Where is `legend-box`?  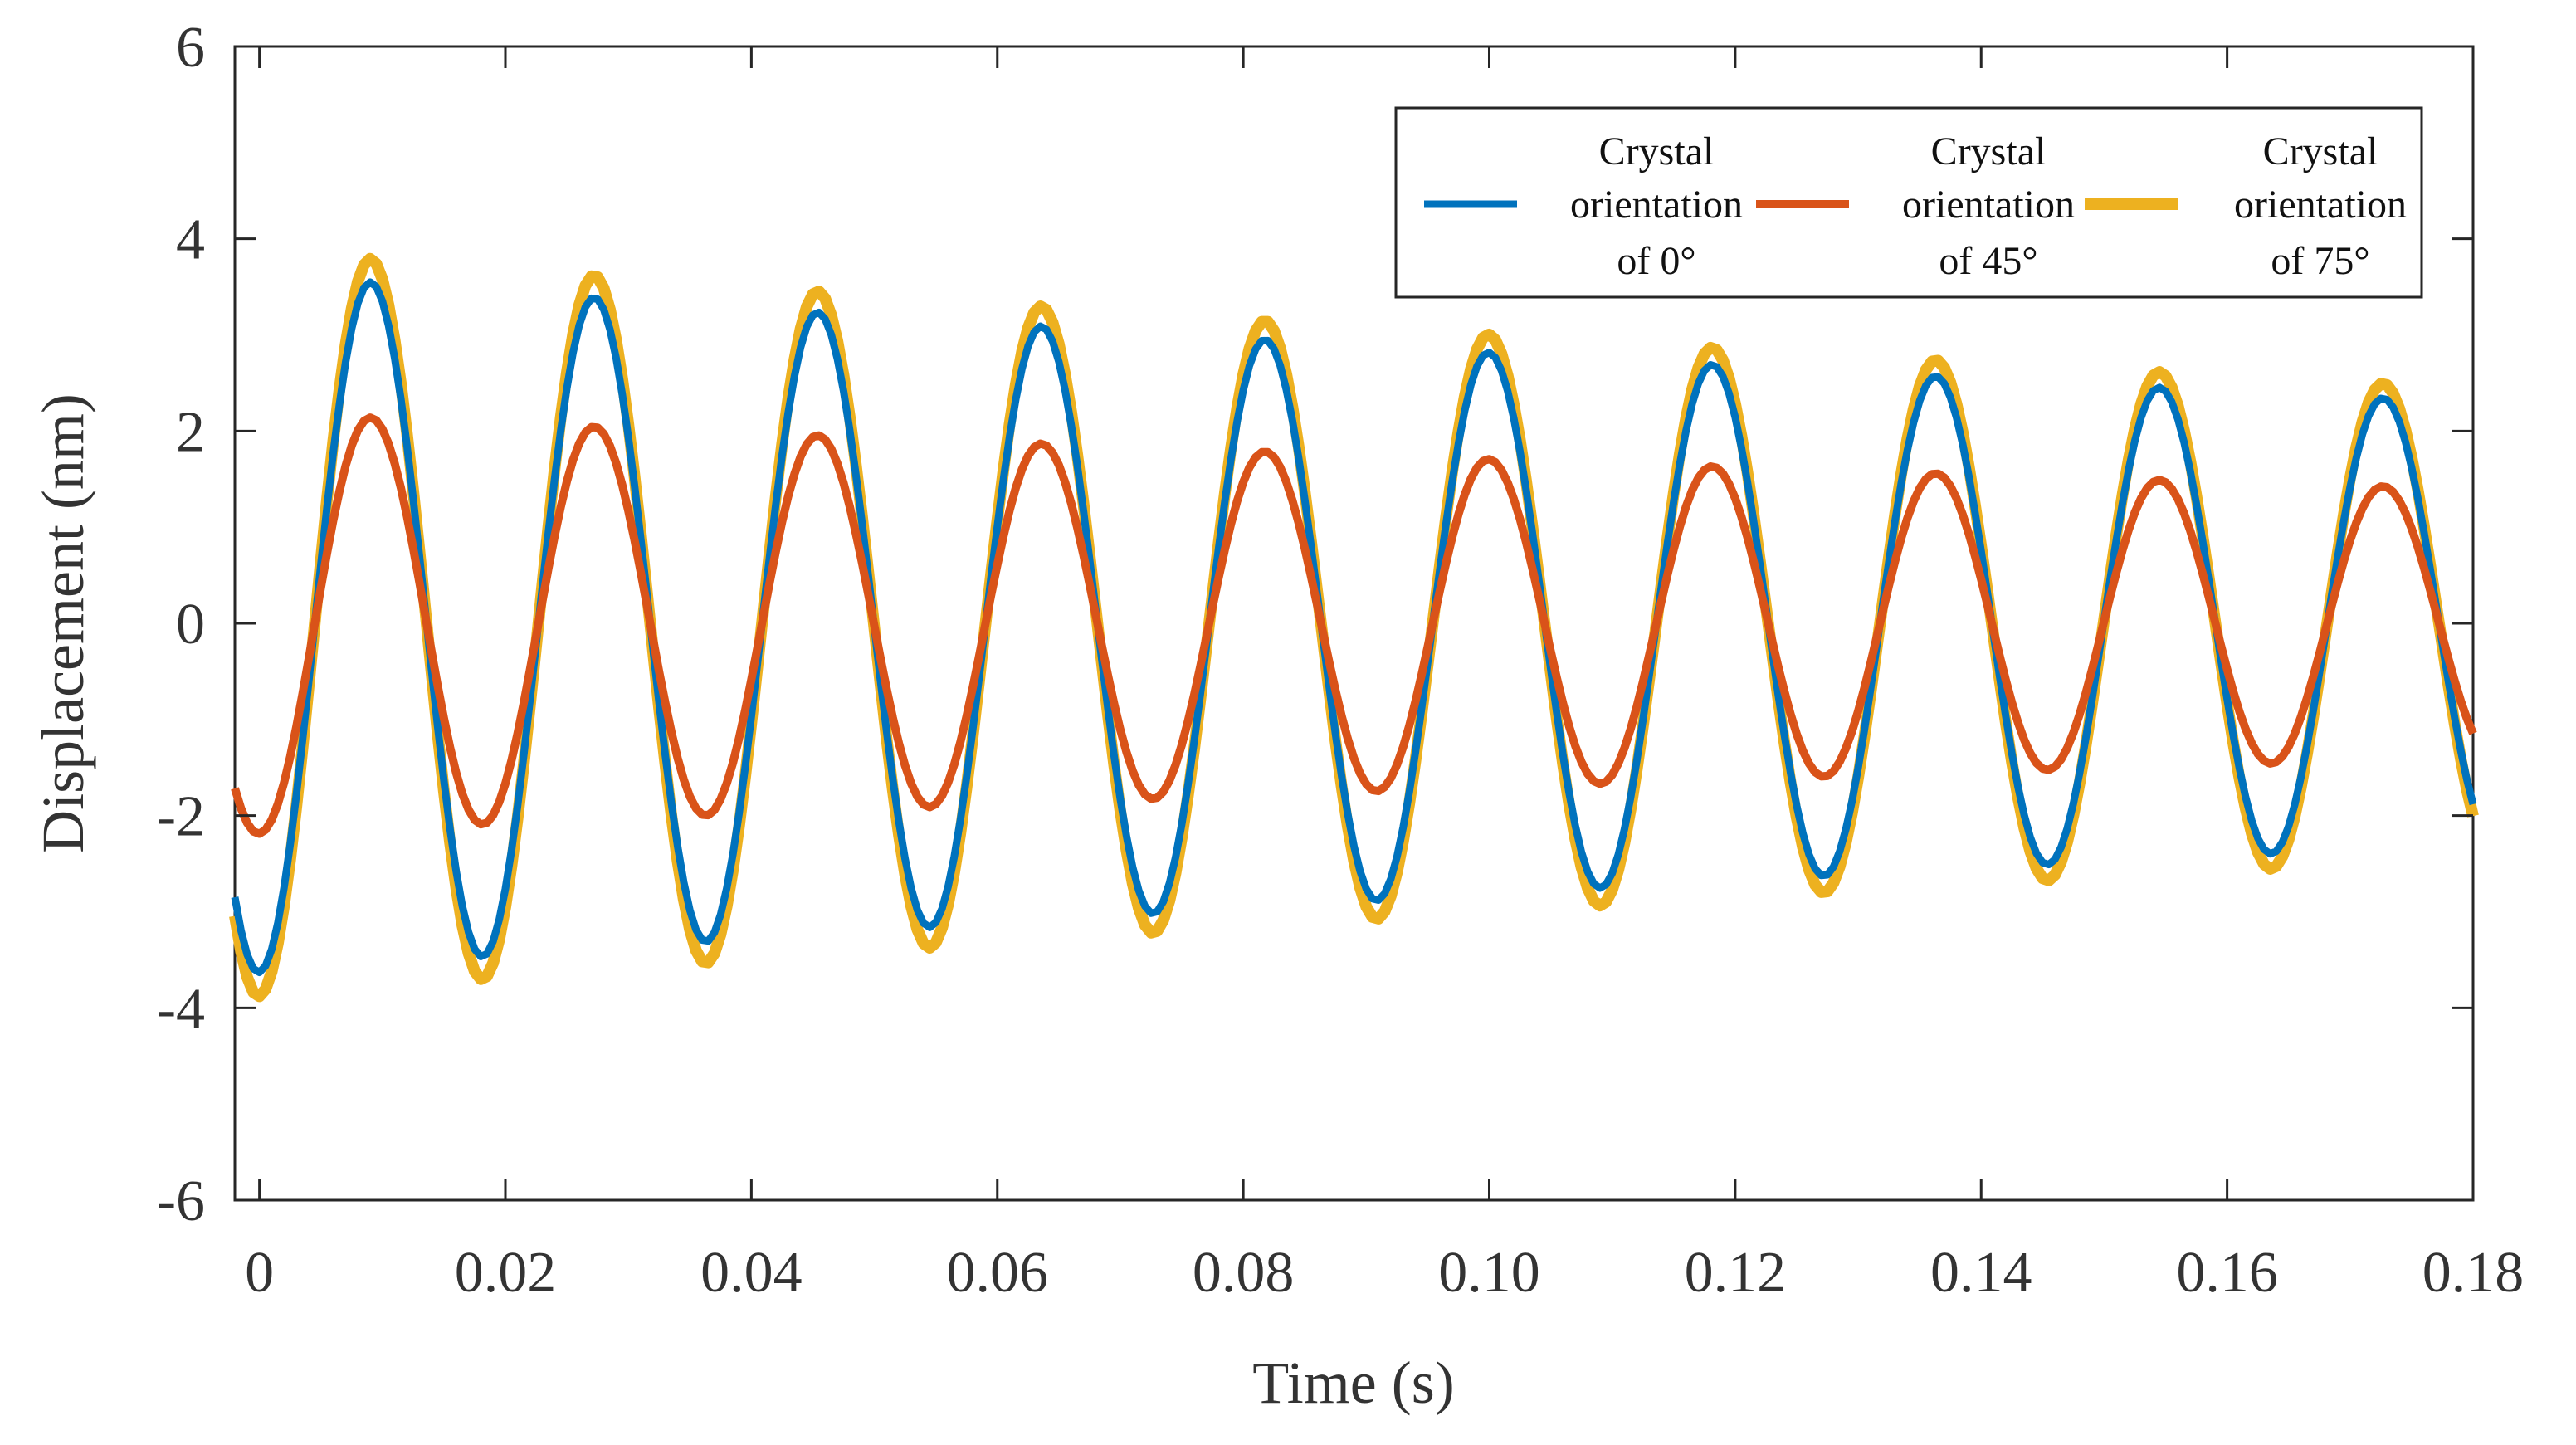
legend-box is located at coordinates (1909, 202).